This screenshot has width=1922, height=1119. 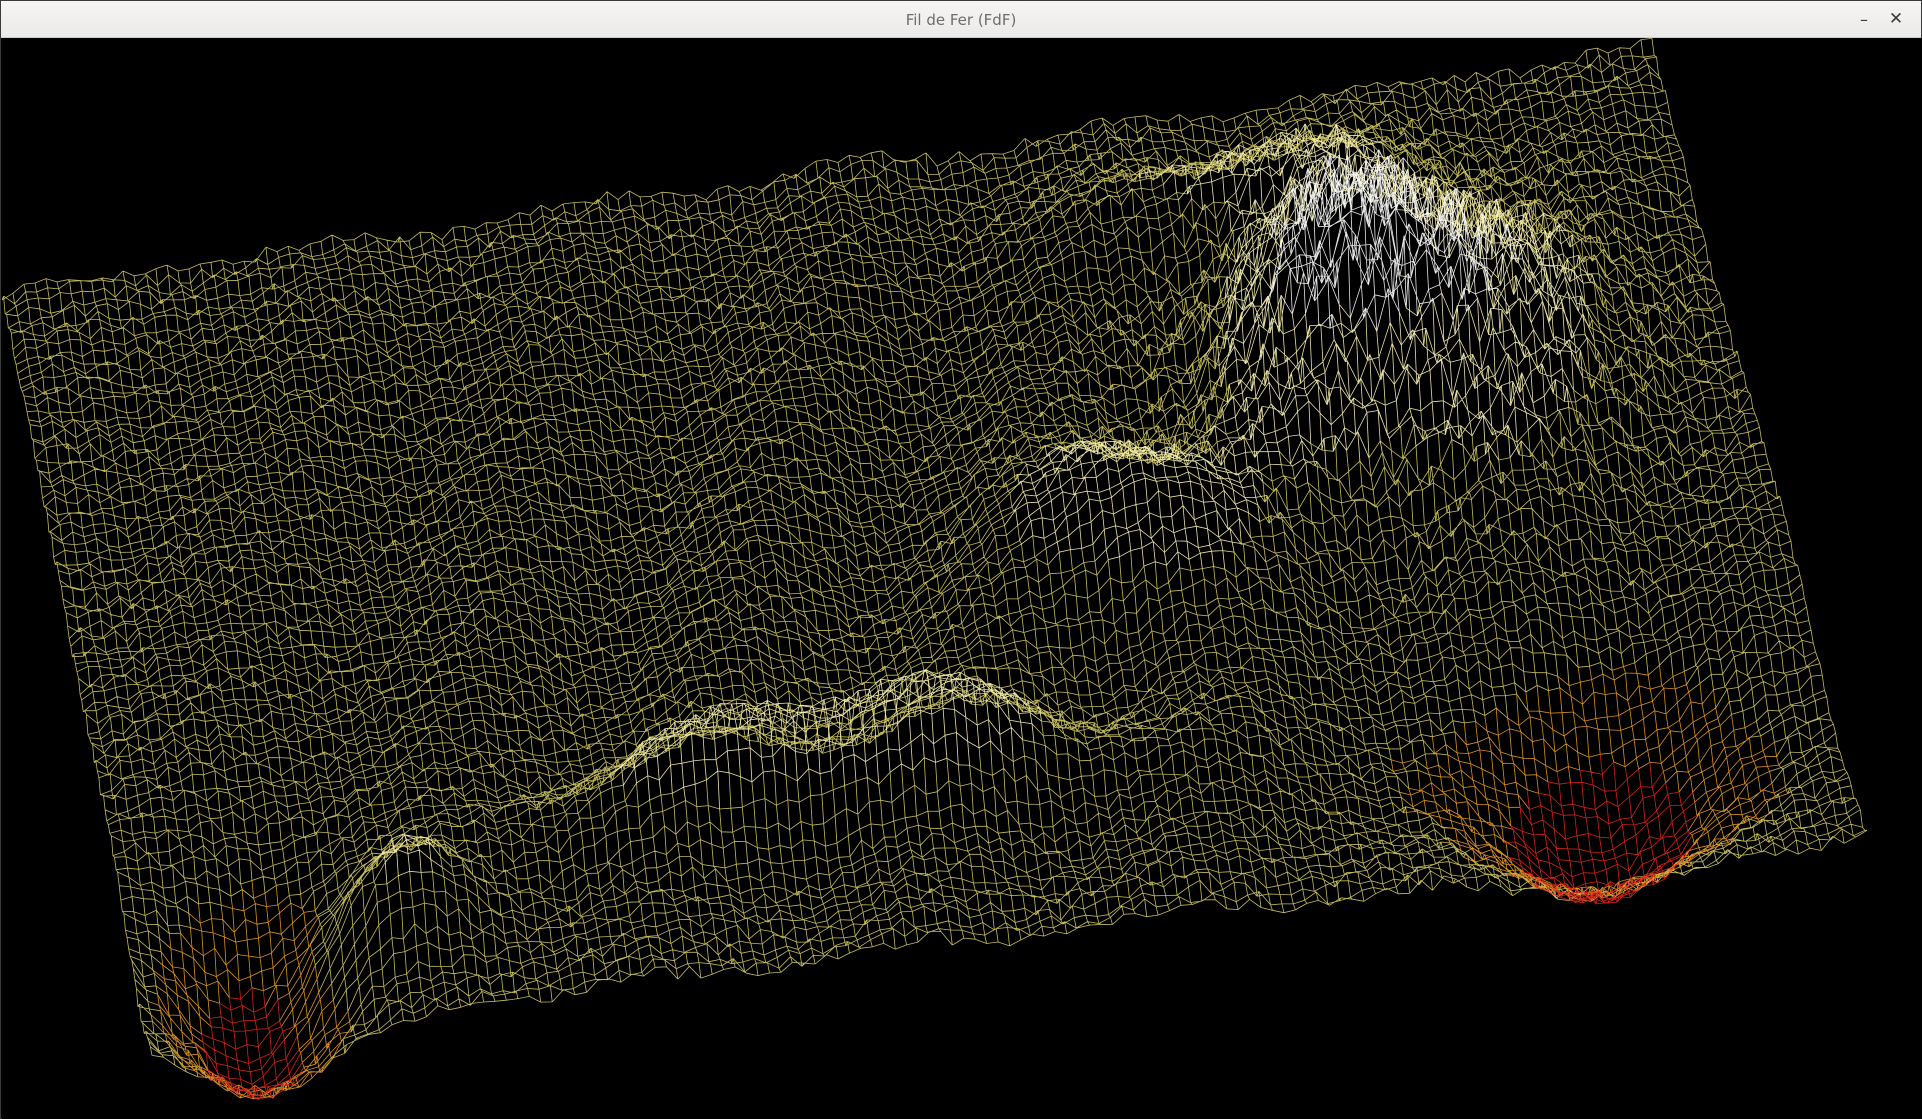 I want to click on window-title: Fil de Fer (FdF), so click(x=961, y=20).